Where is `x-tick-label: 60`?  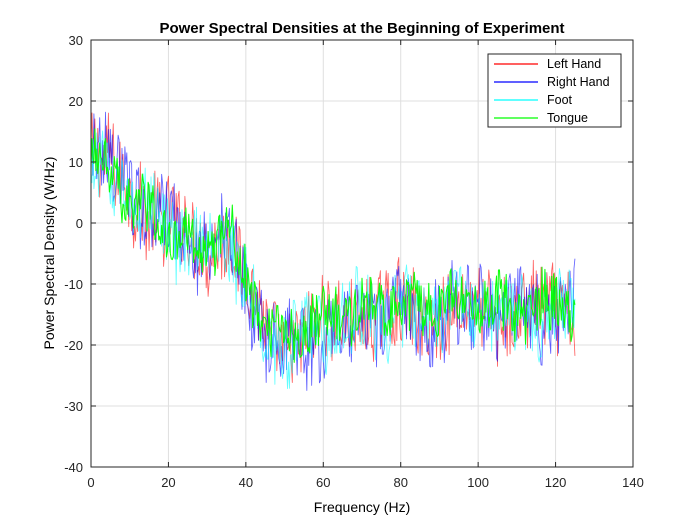
x-tick-label: 60 is located at coordinates (323, 482).